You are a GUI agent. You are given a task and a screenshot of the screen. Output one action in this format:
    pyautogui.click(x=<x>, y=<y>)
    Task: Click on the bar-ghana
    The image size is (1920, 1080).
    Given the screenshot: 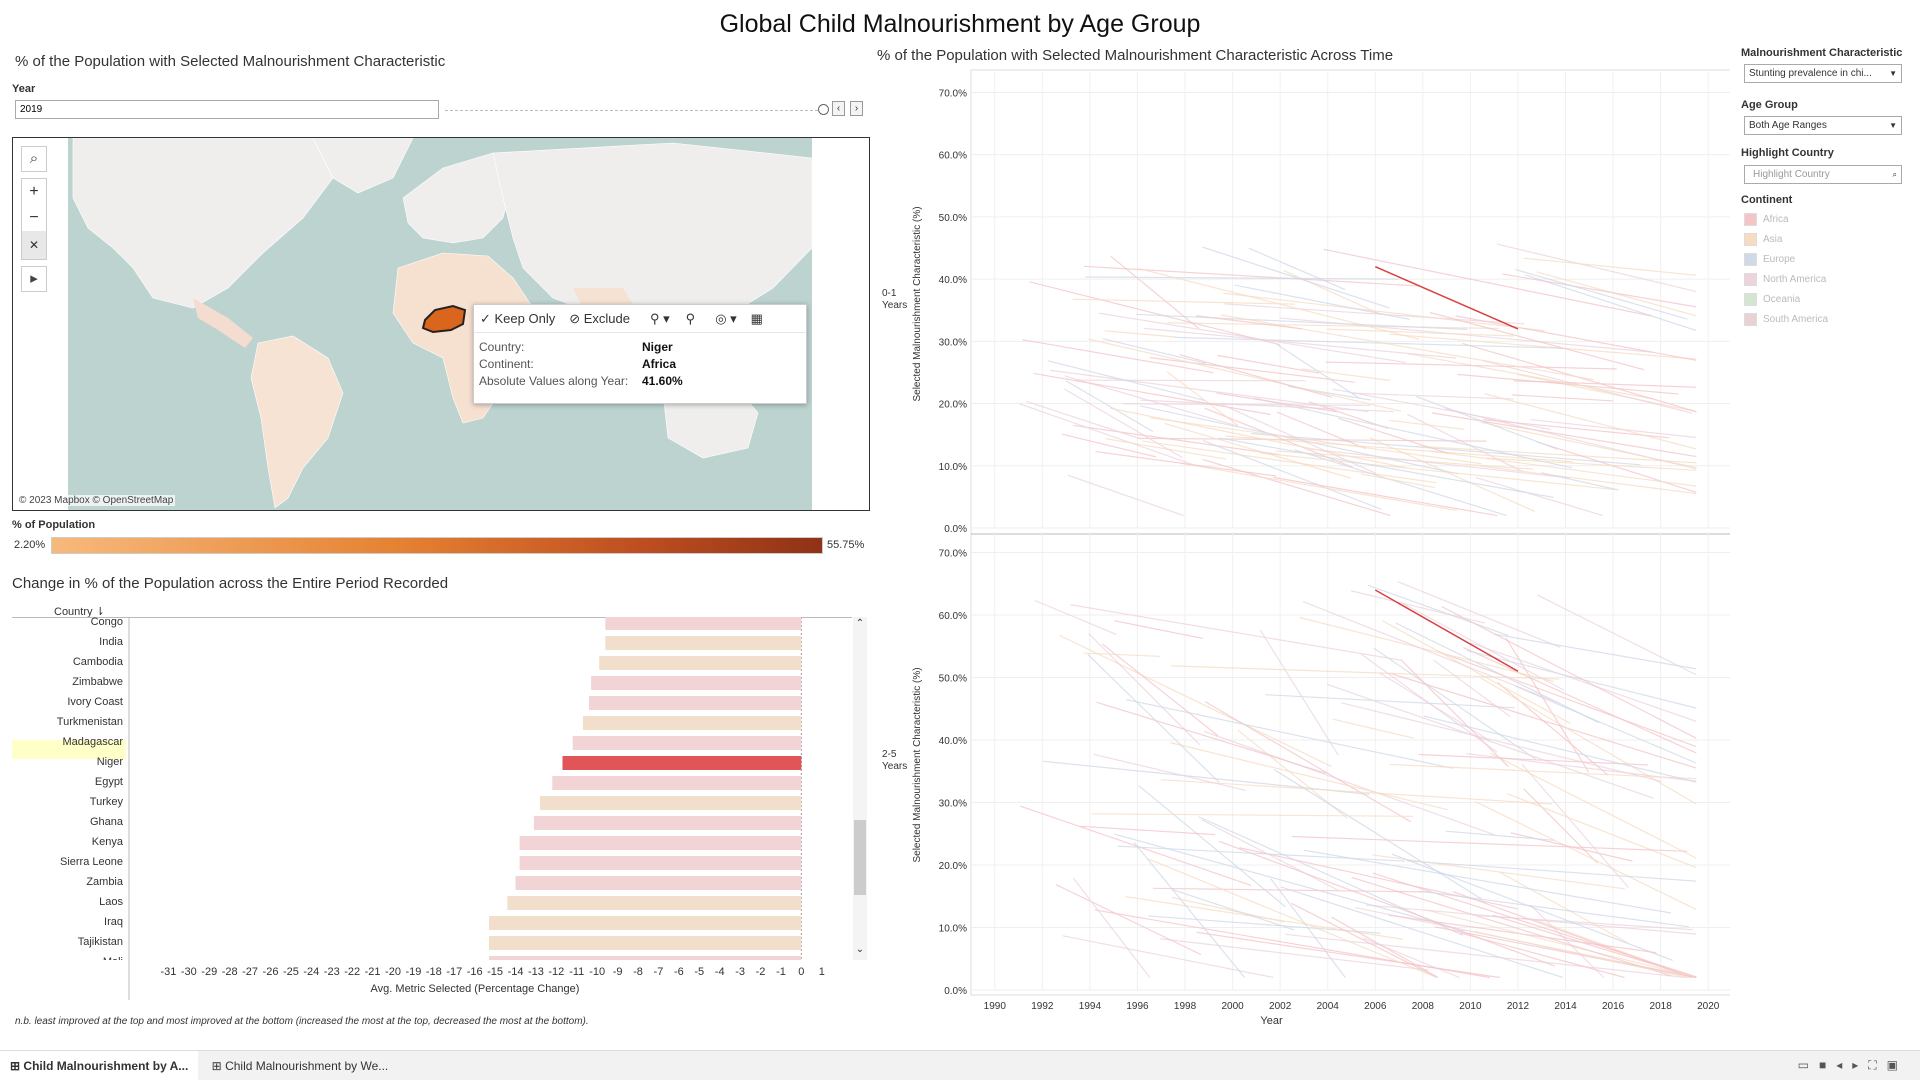 What is the action you would take?
    pyautogui.click(x=667, y=823)
    